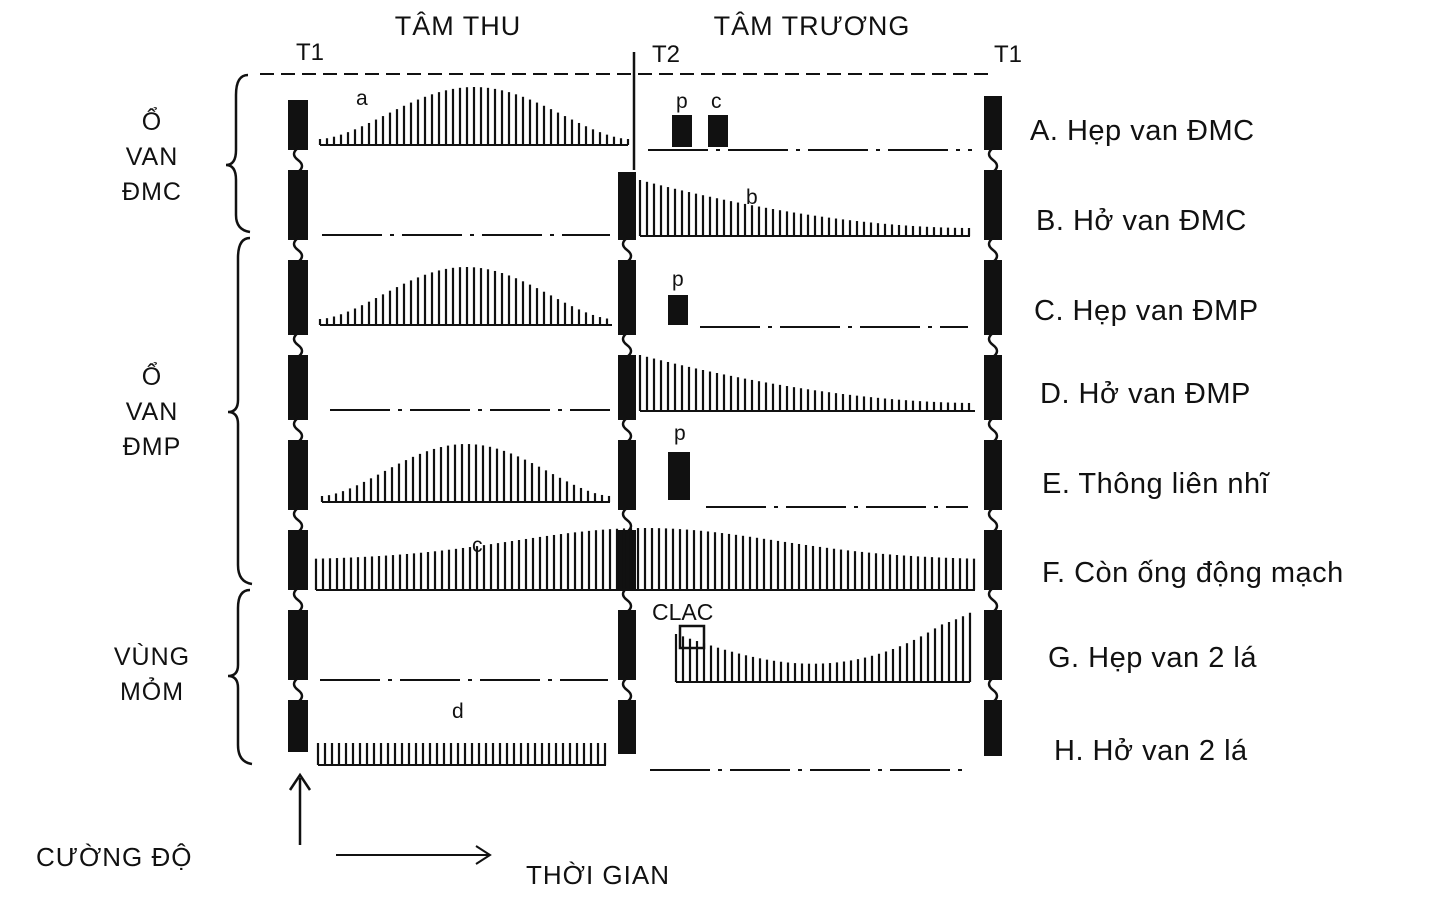 The width and height of the screenshot is (1444, 911). Describe the element at coordinates (152, 447) in the screenshot. I see `group-pulmonary-line-3: ĐMP` at that location.